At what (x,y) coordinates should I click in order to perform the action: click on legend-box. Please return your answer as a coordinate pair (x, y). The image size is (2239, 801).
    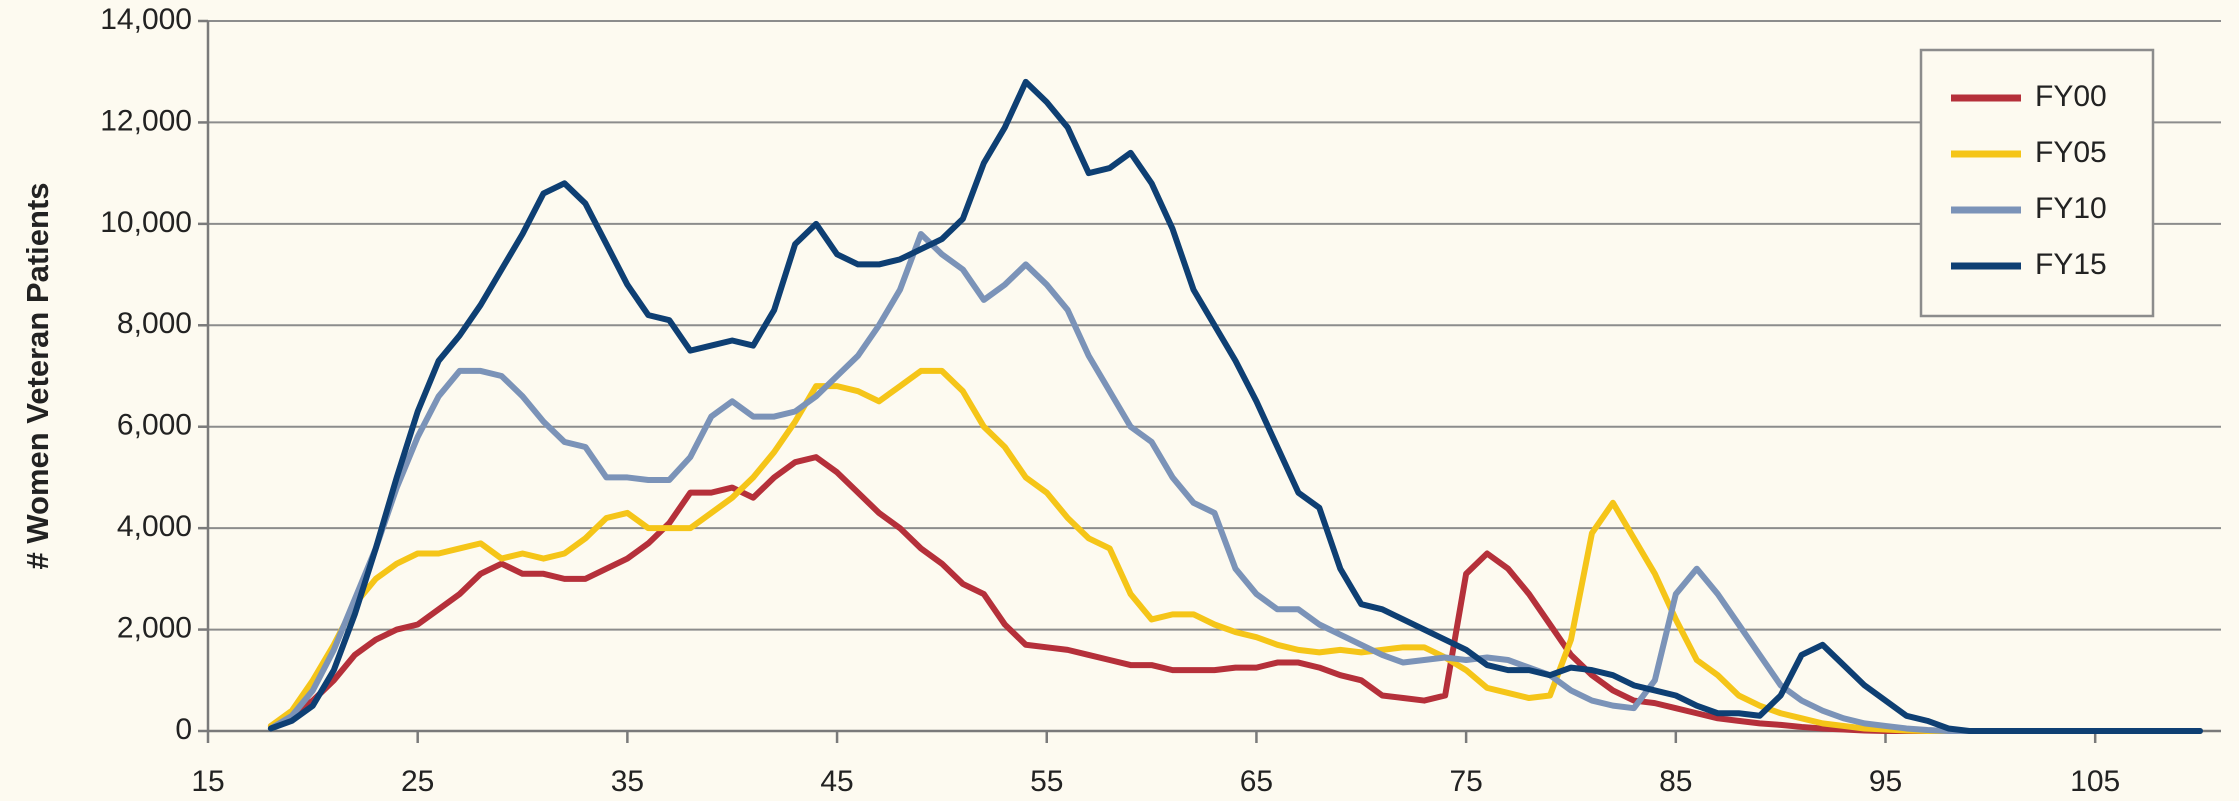
    Looking at the image, I should click on (2037, 183).